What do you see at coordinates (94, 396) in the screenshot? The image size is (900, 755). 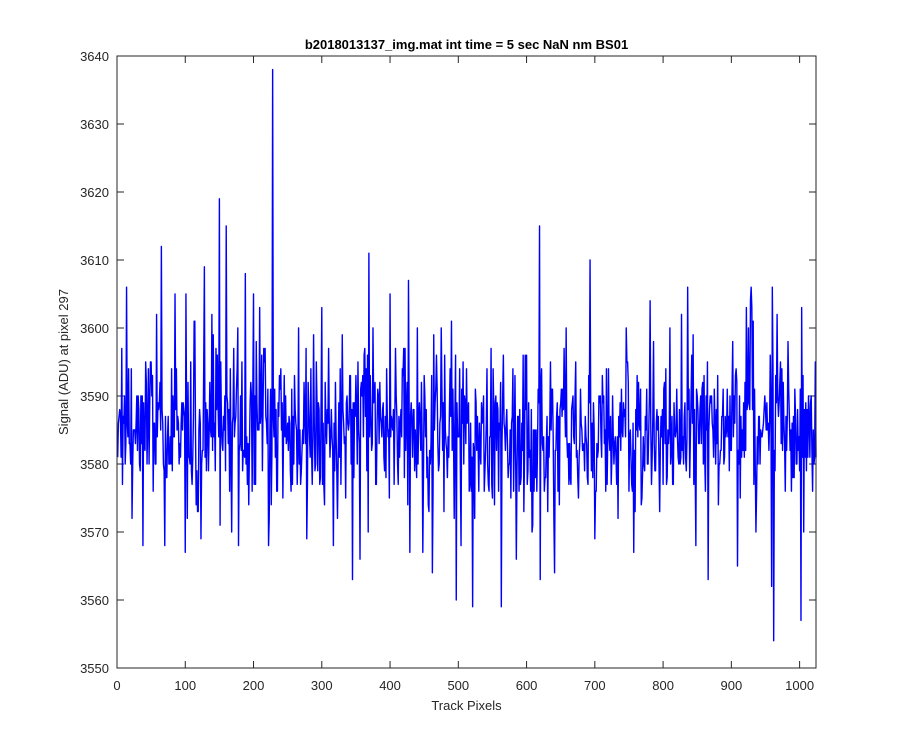 I see `y-tick-label: 3590` at bounding box center [94, 396].